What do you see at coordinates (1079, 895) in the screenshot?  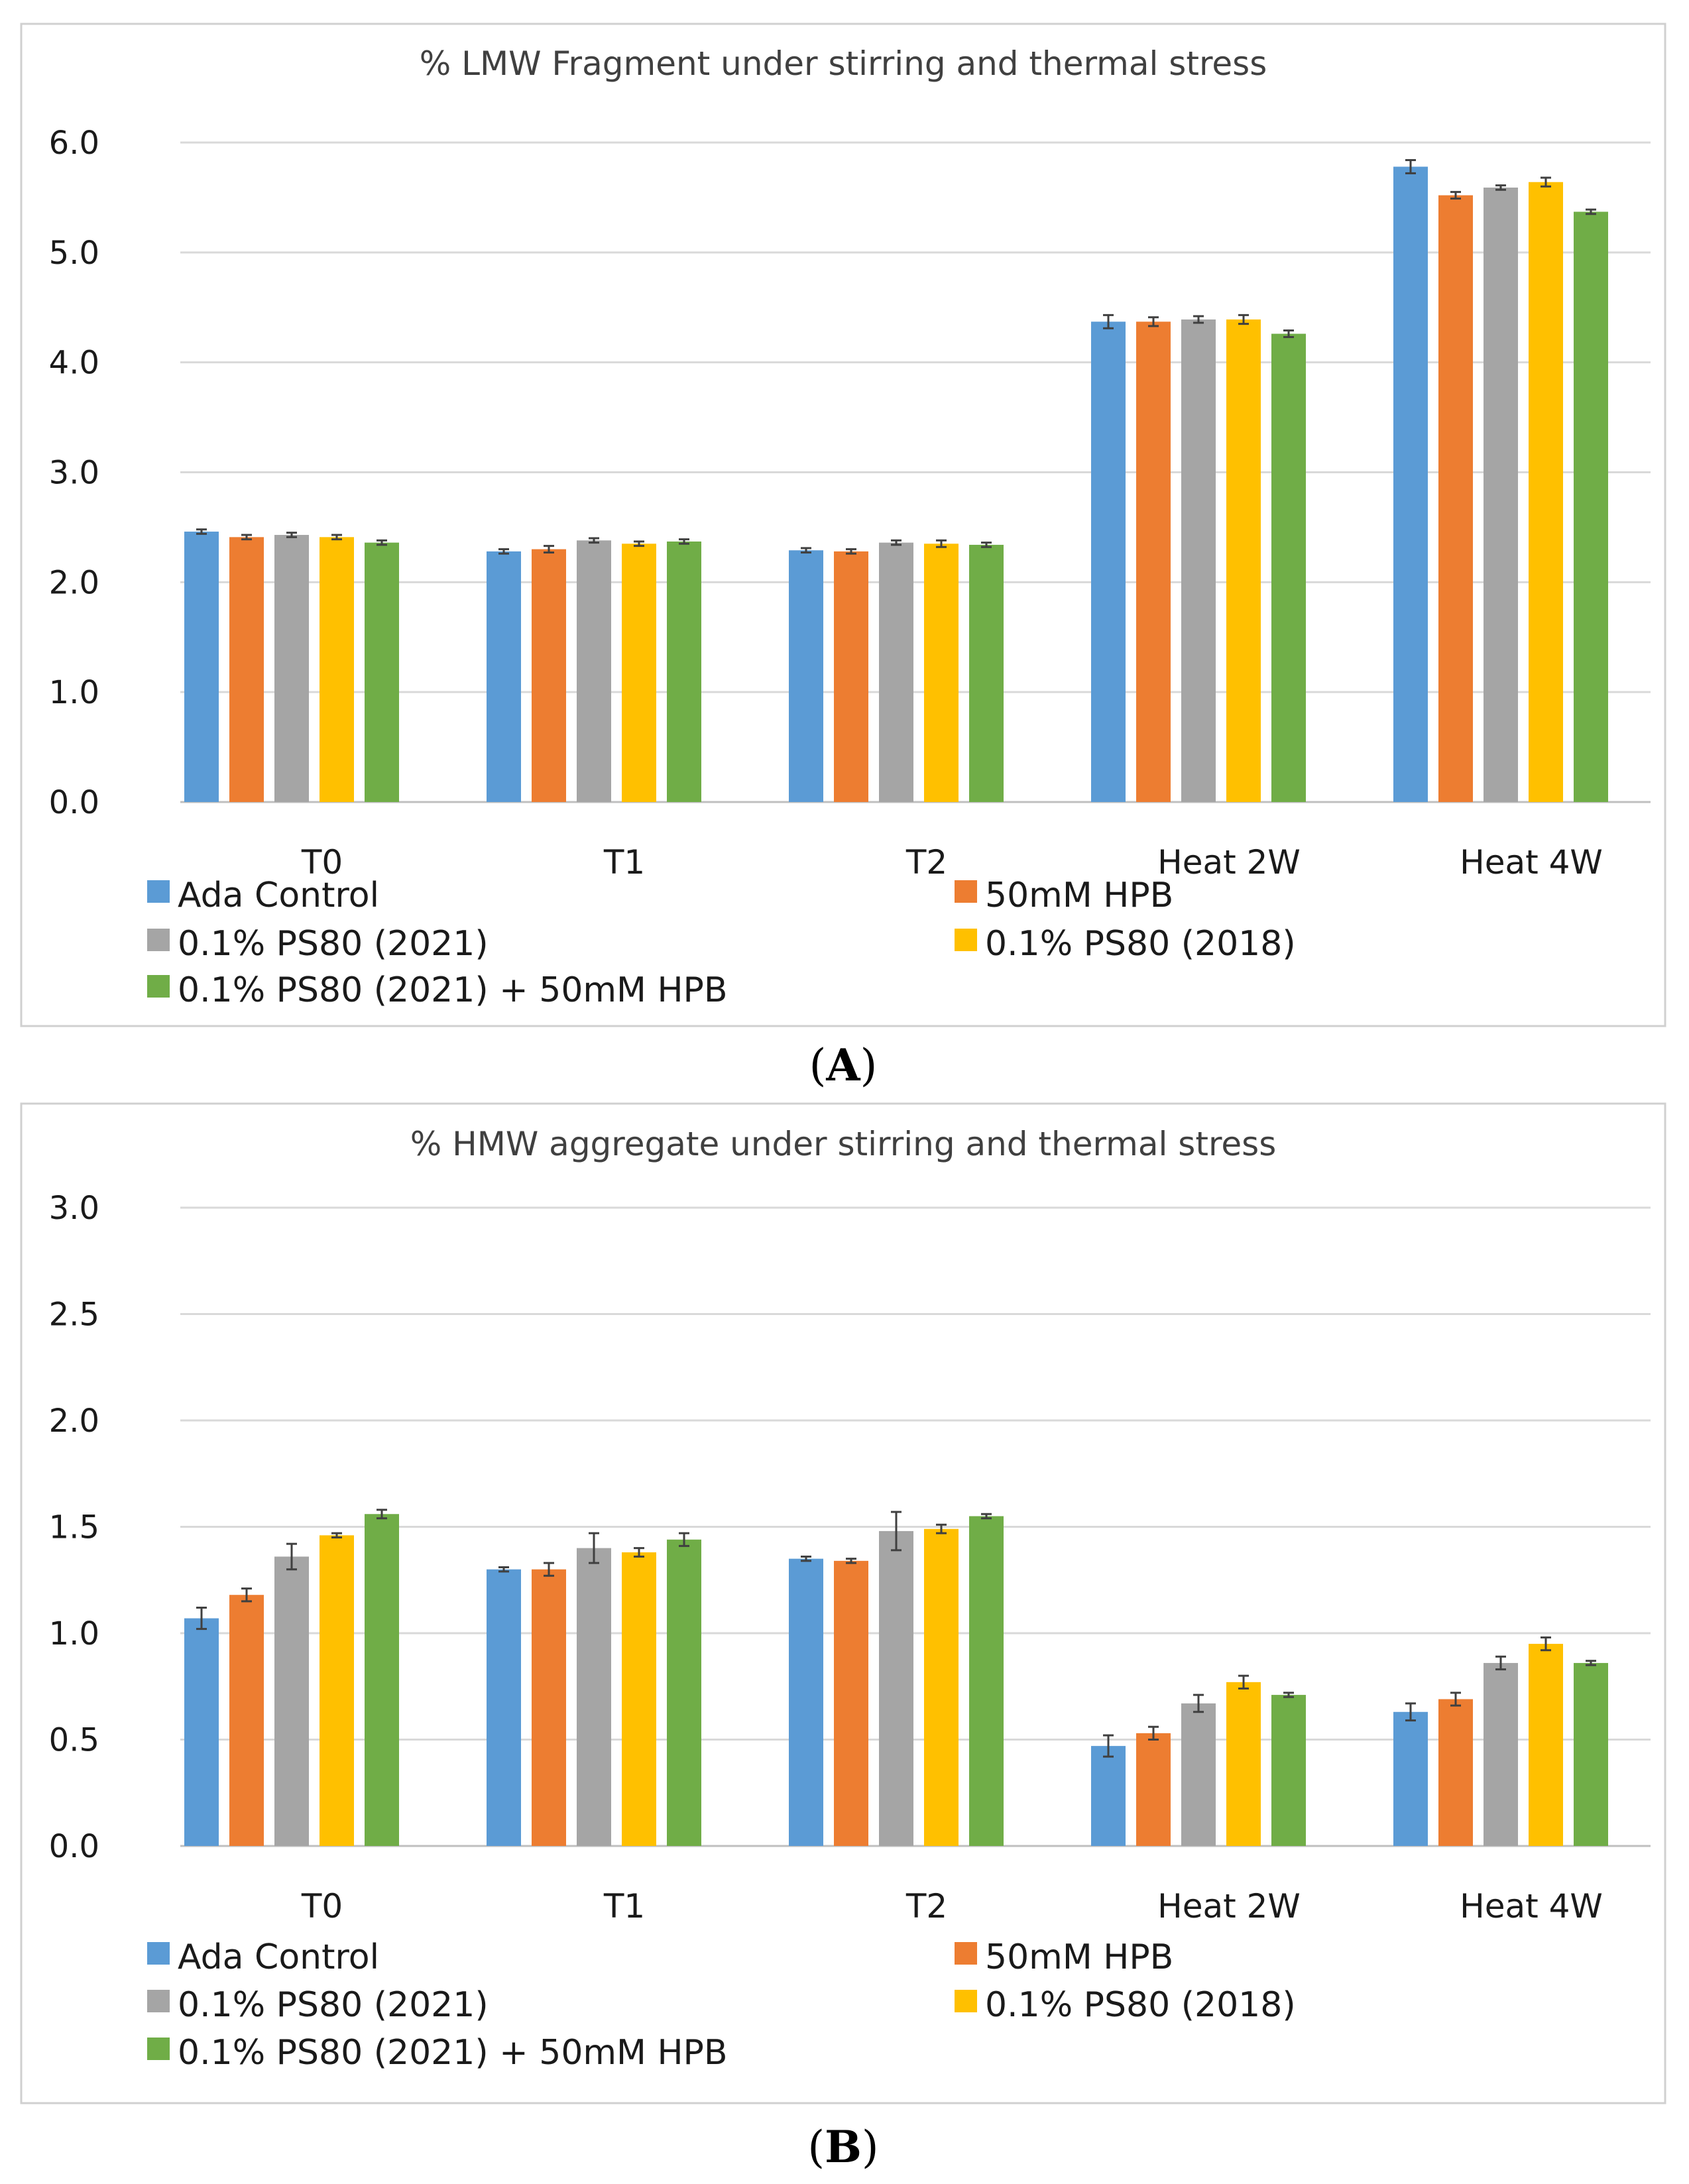 I see `legend-label: 50mM HPB` at bounding box center [1079, 895].